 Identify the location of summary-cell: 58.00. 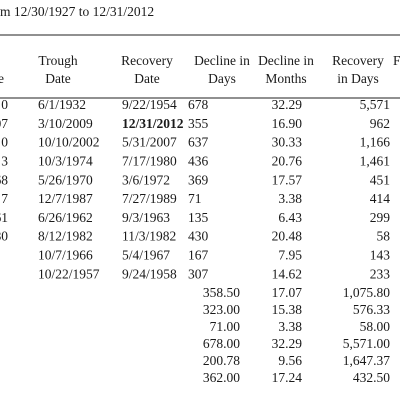
(375, 326).